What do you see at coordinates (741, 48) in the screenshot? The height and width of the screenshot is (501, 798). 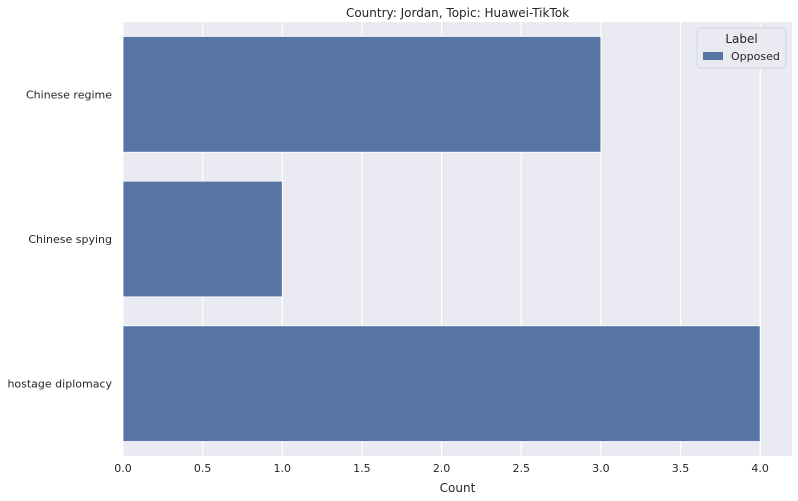 I see `legend: Label Opposed` at bounding box center [741, 48].